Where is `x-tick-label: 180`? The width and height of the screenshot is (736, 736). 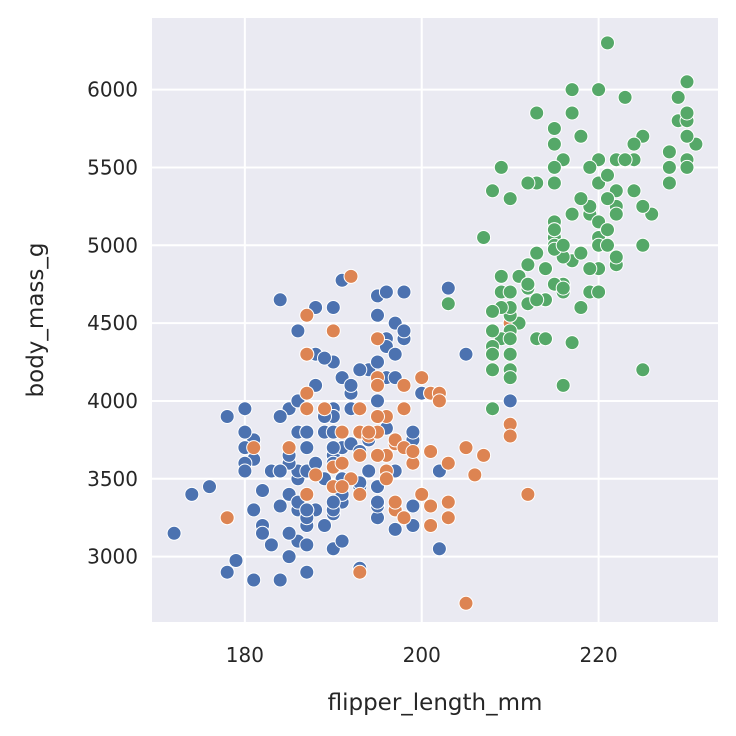
x-tick-label: 180 is located at coordinates (245, 655).